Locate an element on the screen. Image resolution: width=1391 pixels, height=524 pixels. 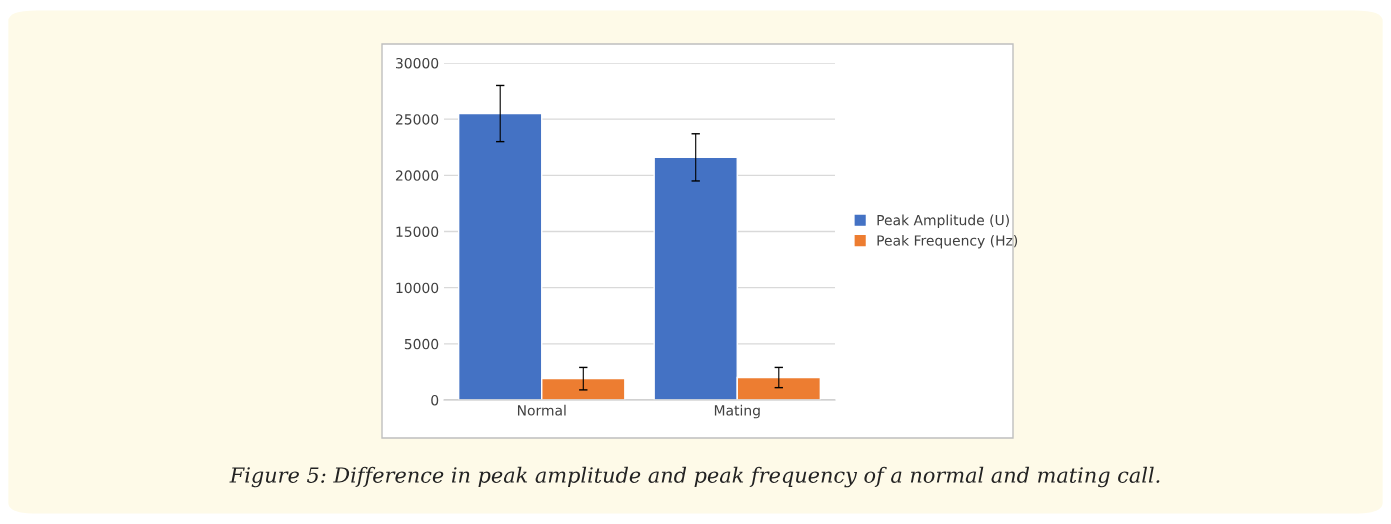
y-tick-label: 20000 is located at coordinates (417, 175).